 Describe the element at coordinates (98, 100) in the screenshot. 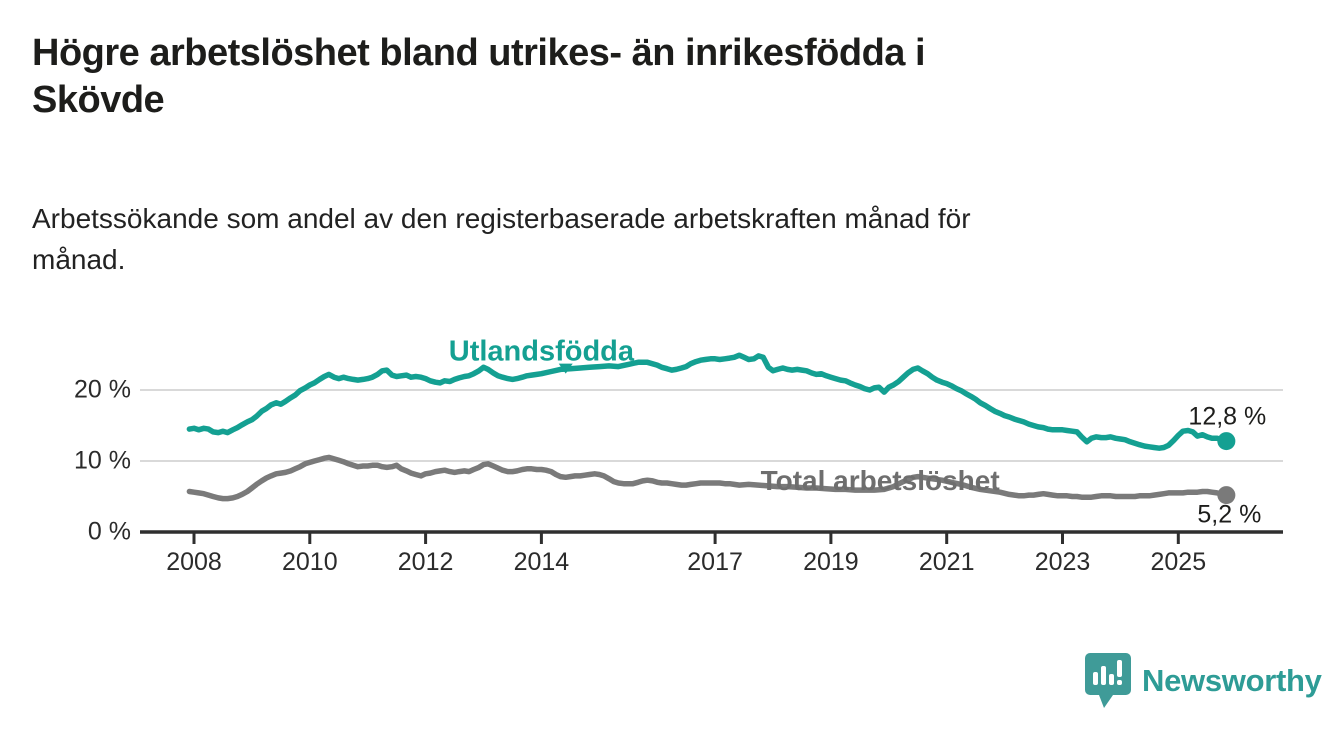

I see `page-title-line2: Skövde` at that location.